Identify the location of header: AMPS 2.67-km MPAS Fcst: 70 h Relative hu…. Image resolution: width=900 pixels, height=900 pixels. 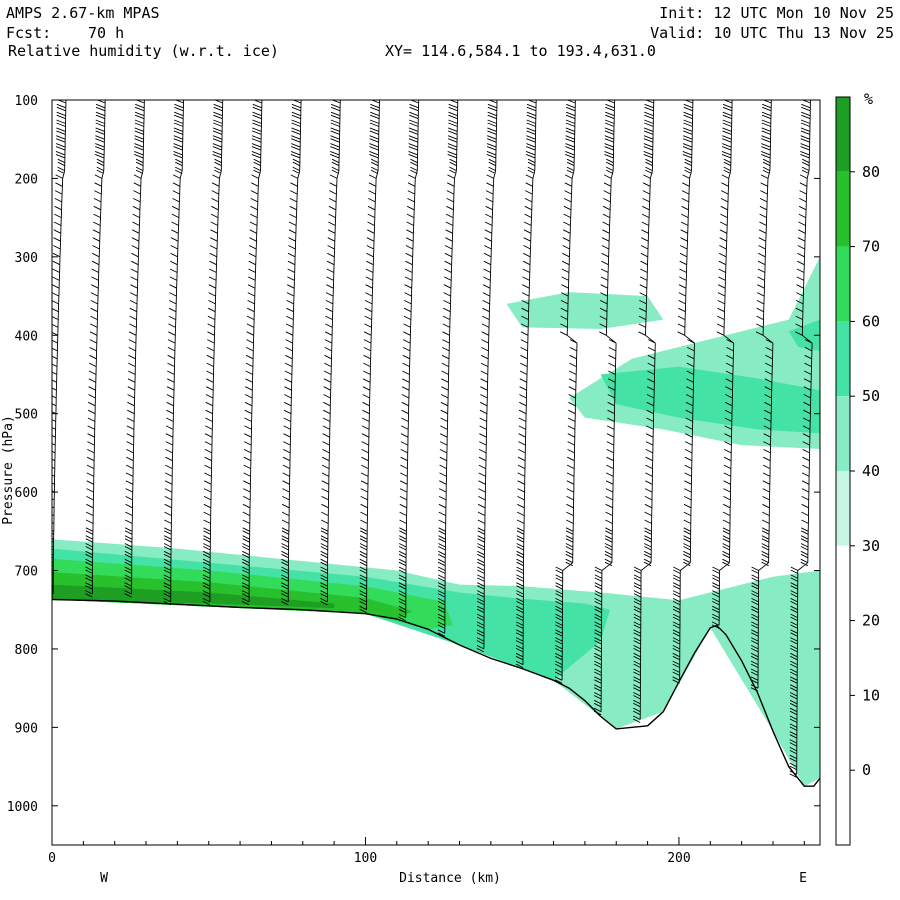
(450, 32).